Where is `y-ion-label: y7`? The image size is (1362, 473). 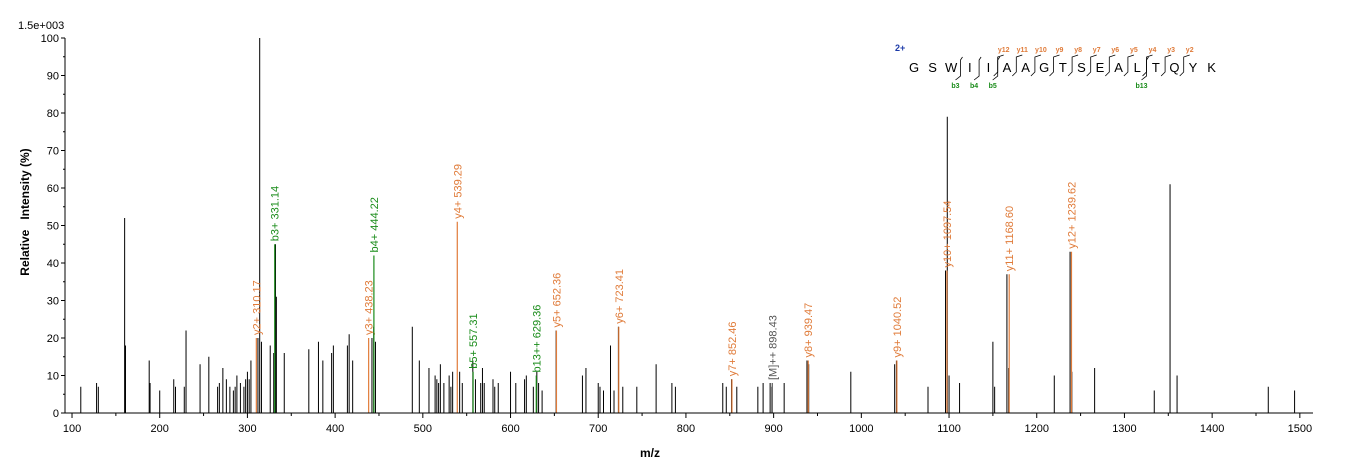
y-ion-label: y7 is located at coordinates (1097, 50).